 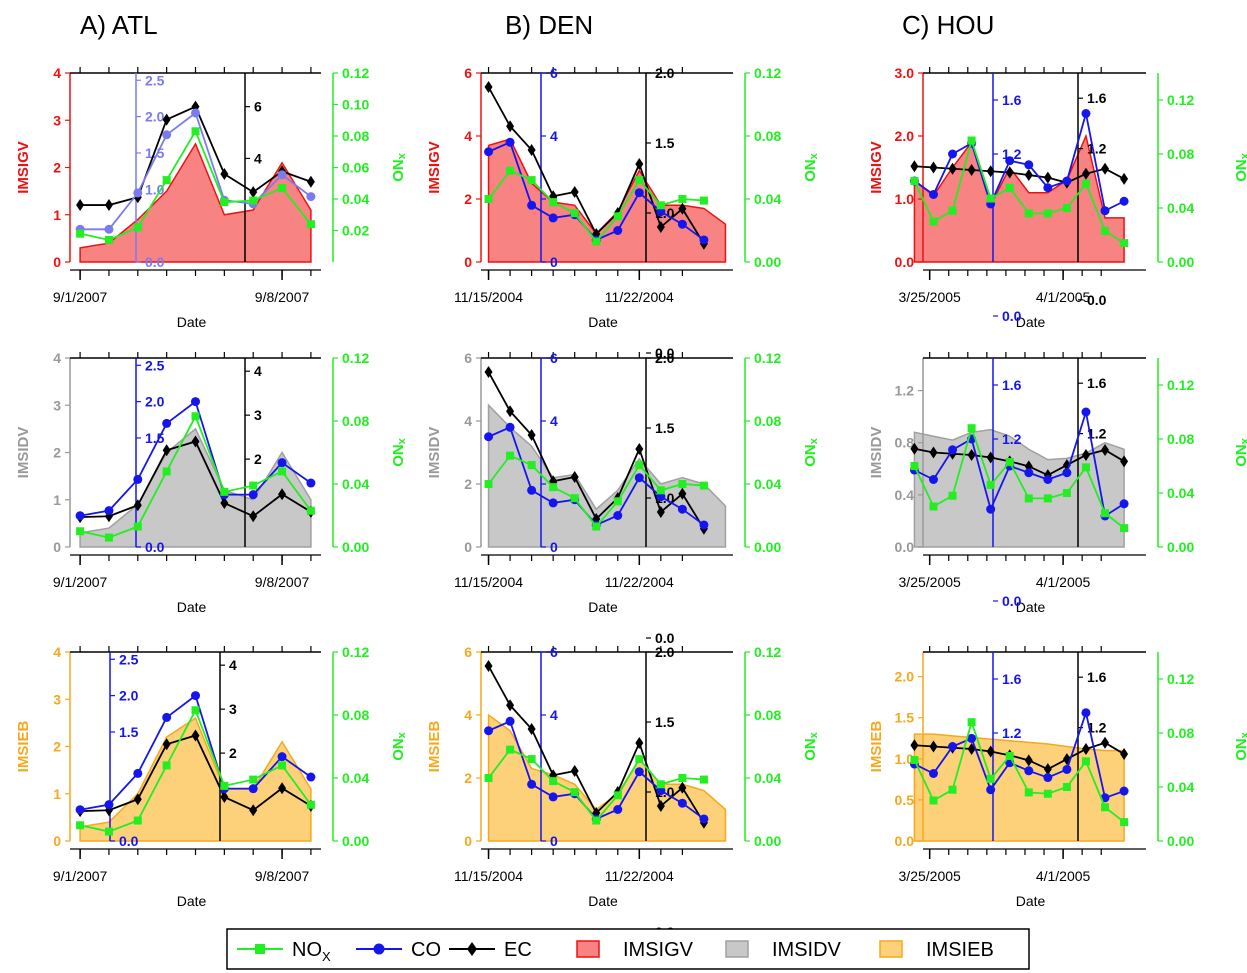 What do you see at coordinates (554, 841) in the screenshot?
I see `co-tick-label: 0` at bounding box center [554, 841].